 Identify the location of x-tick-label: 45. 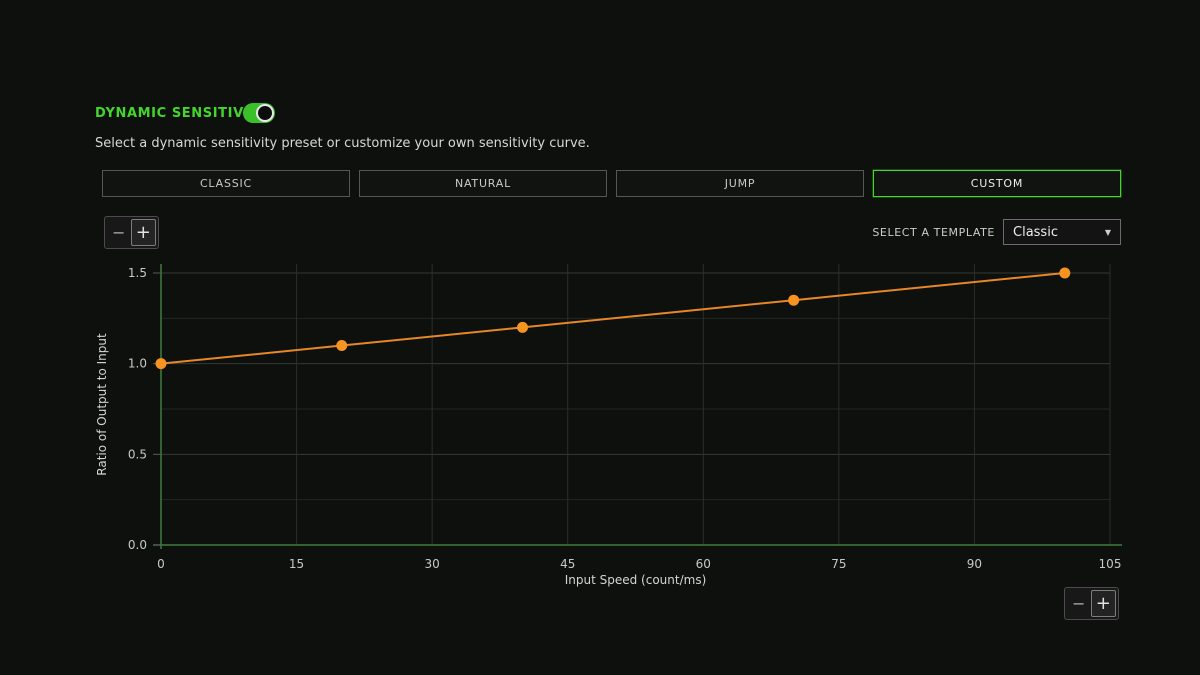
(567, 564).